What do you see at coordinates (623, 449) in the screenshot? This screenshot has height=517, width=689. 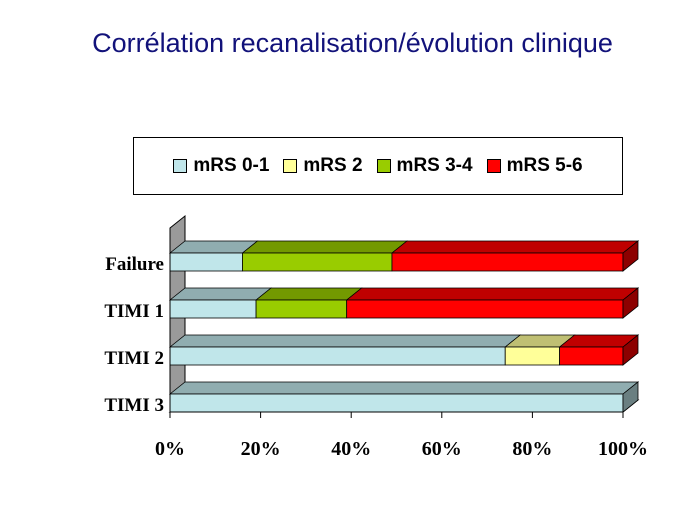 I see `x-tick-label: 100%` at bounding box center [623, 449].